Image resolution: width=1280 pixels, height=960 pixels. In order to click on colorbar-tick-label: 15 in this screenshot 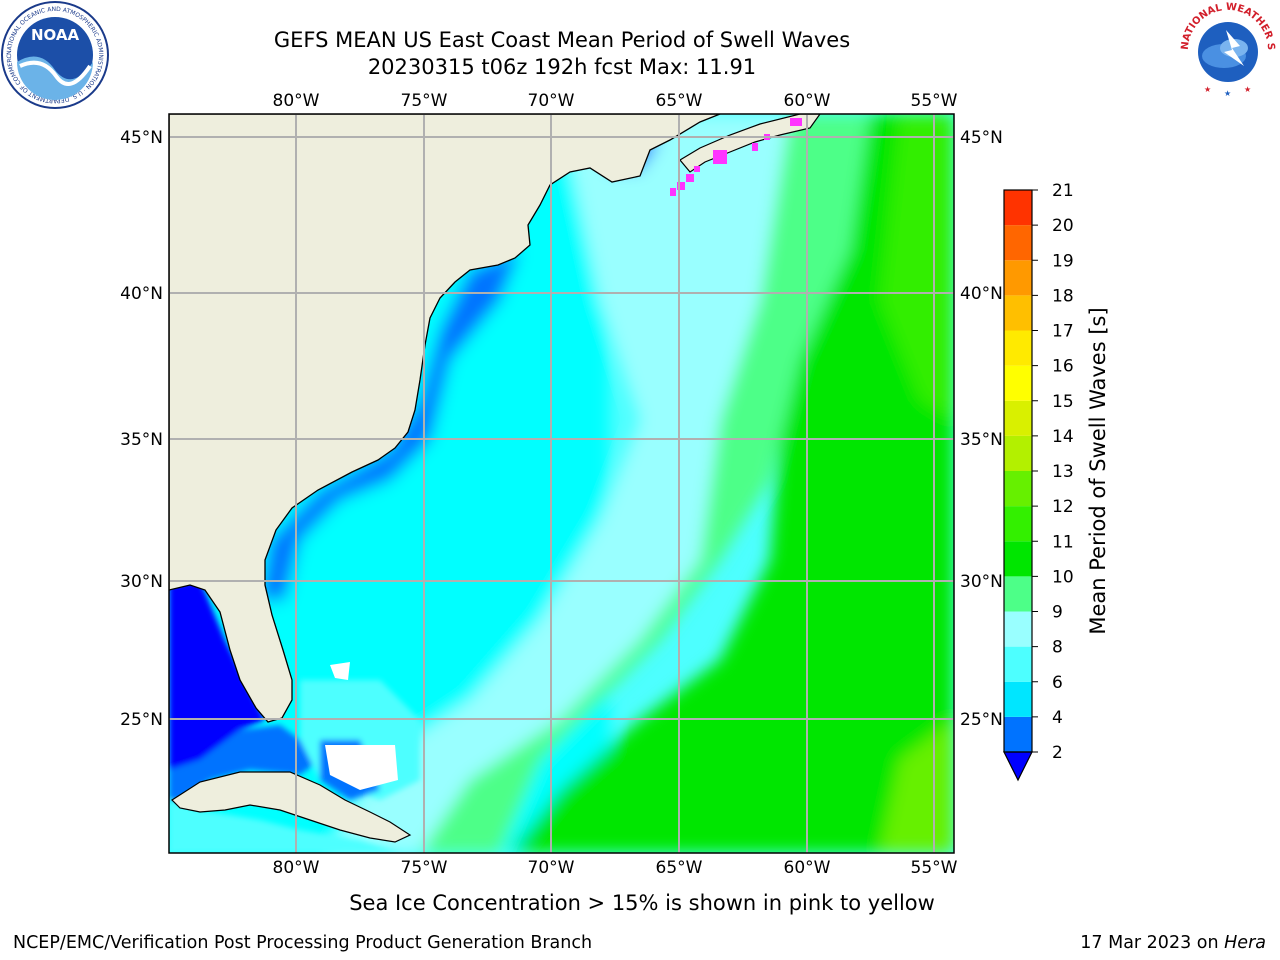, I will do `click(1063, 402)`.